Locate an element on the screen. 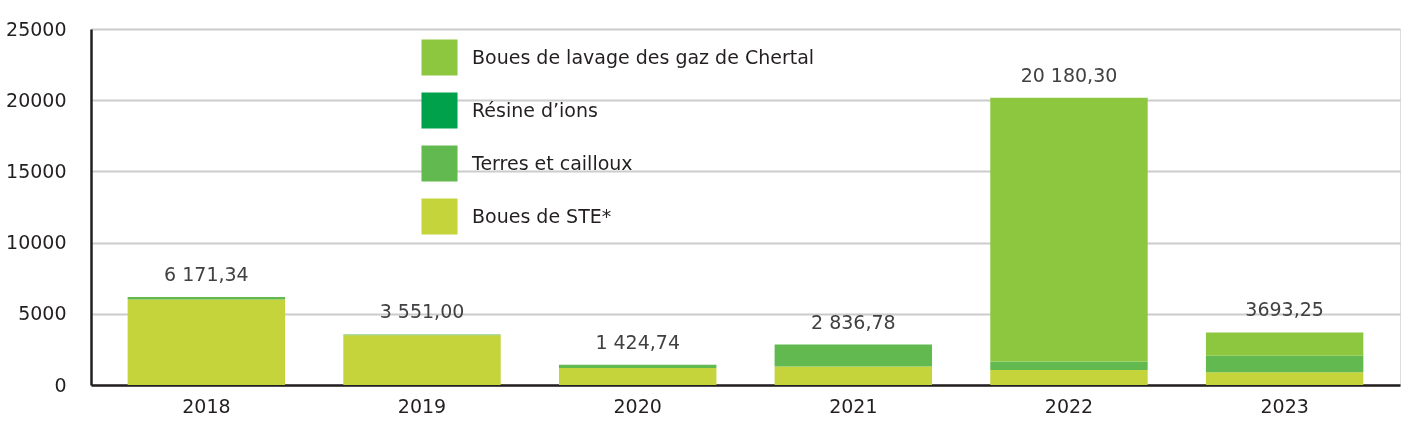 The image size is (1410, 421). x-tick-label: 2019 is located at coordinates (422, 405).